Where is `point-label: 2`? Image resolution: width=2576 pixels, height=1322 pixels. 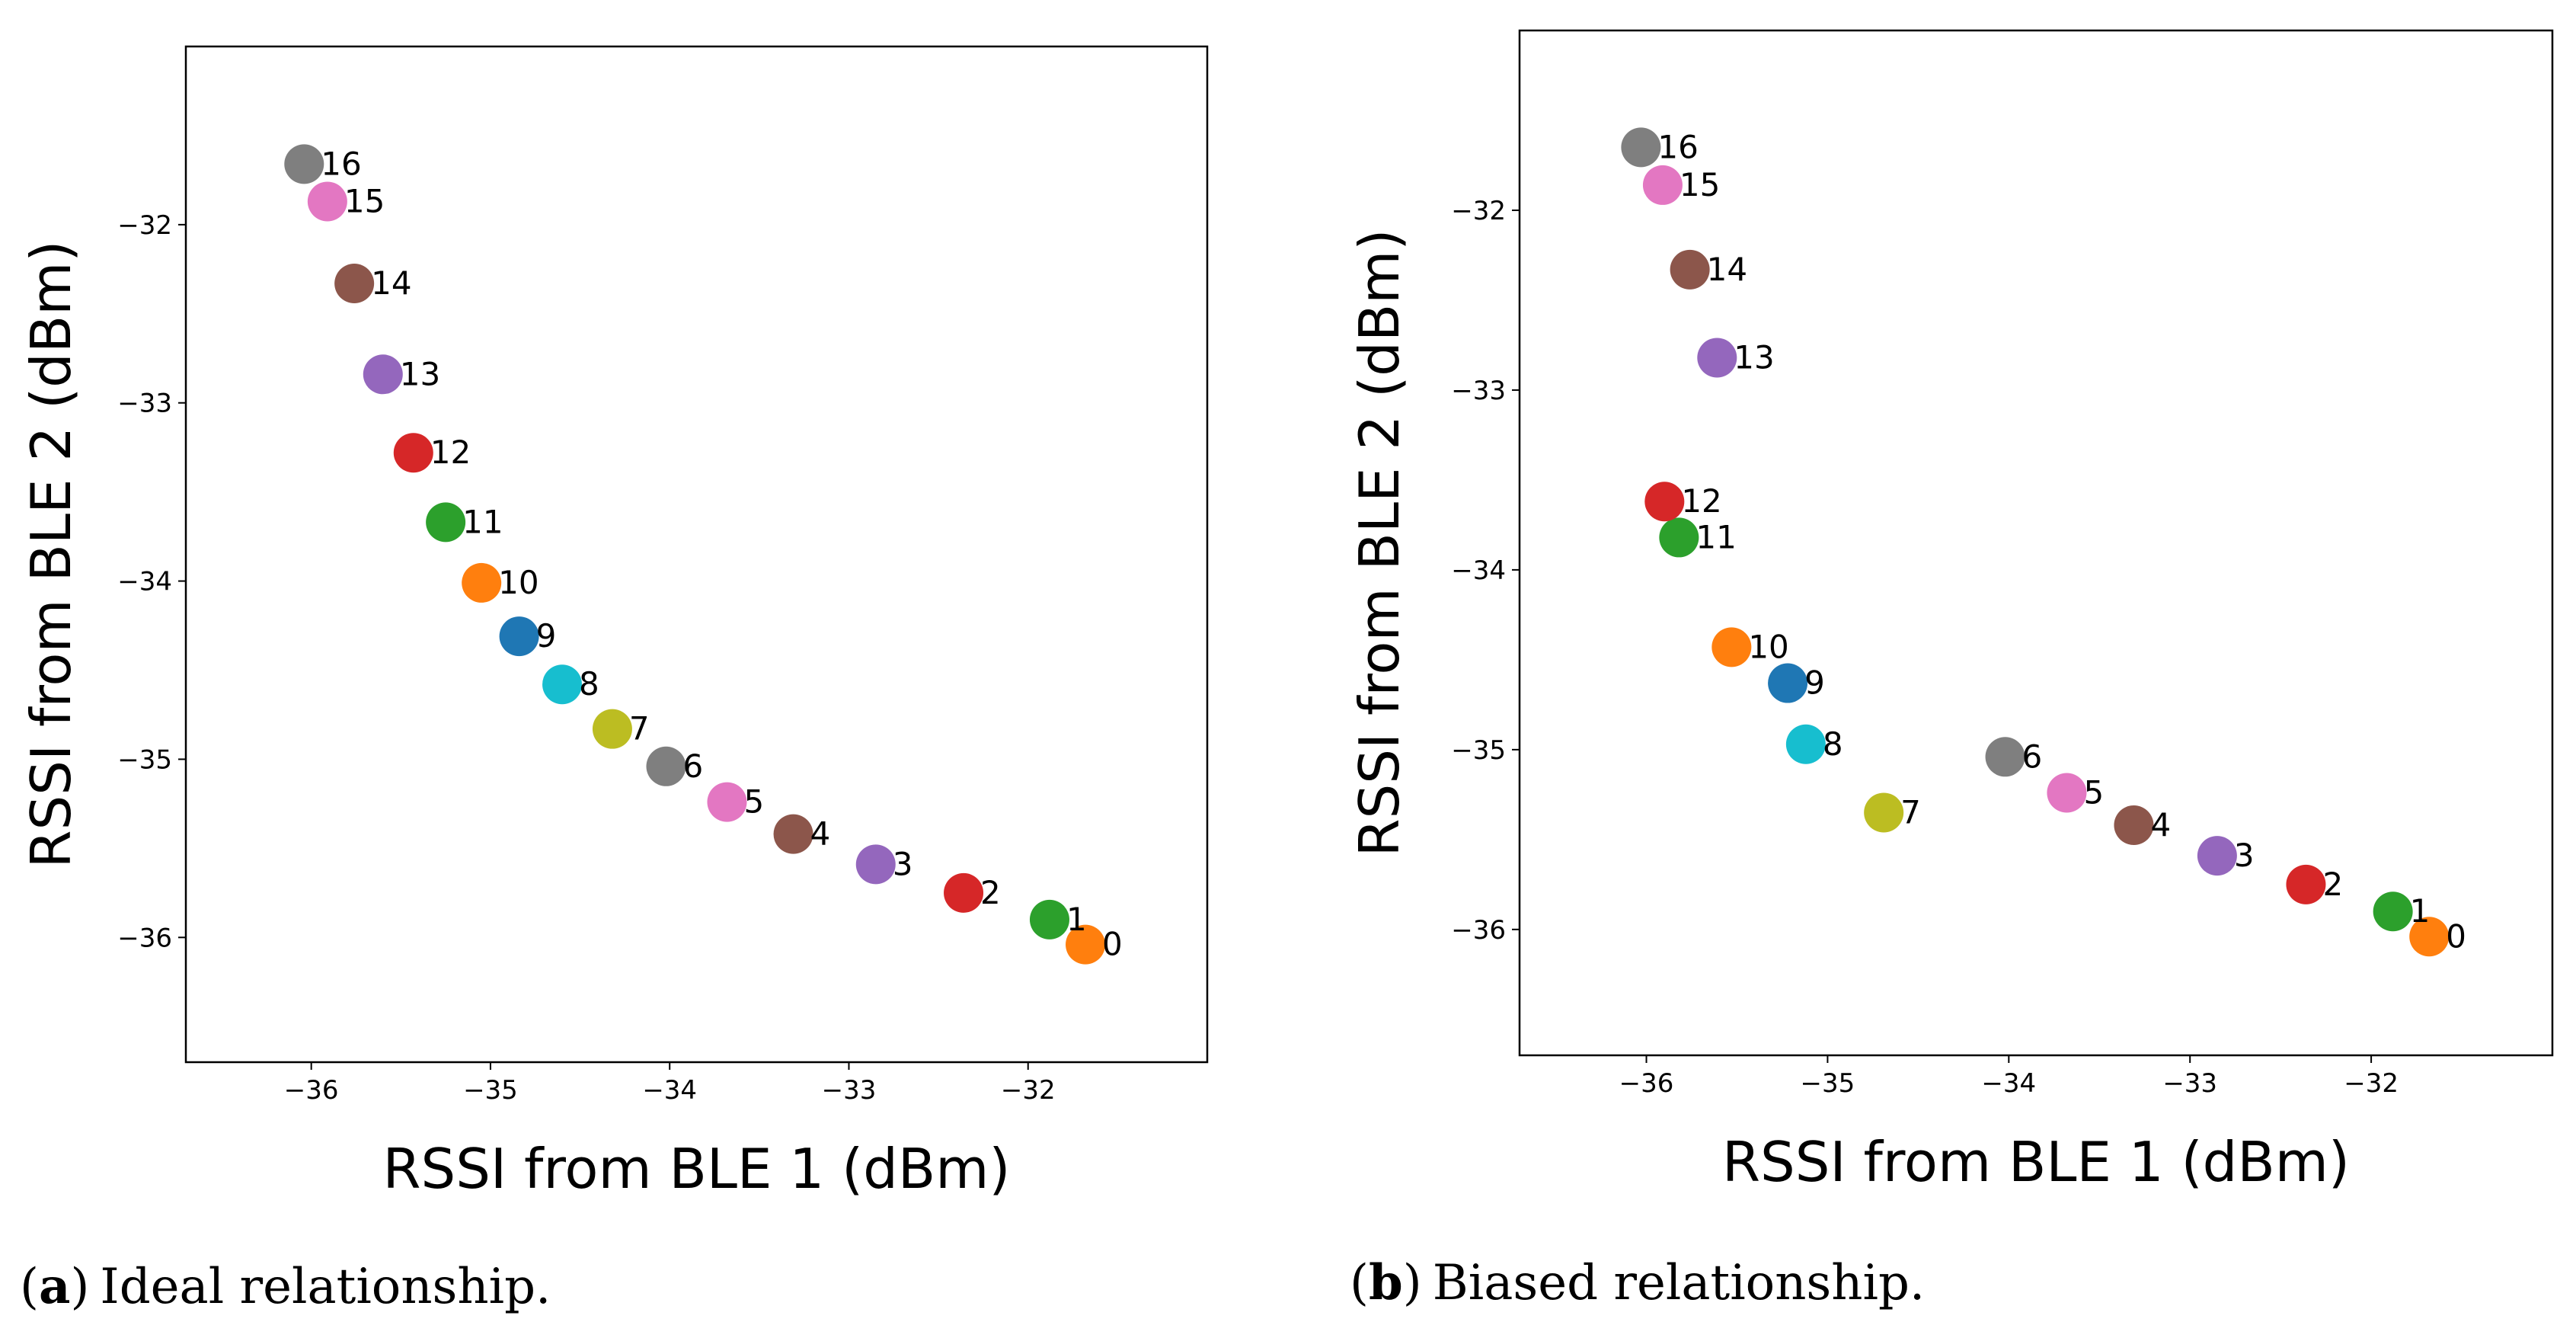 point-label: 2 is located at coordinates (990, 893).